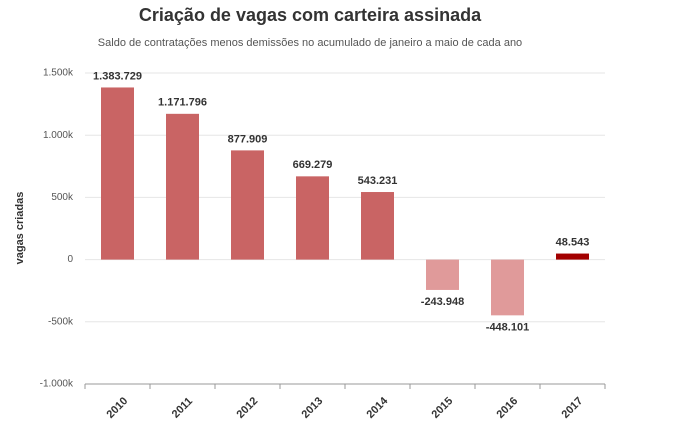 The width and height of the screenshot is (680, 437). I want to click on y-tick-label: 1.000k, so click(58, 135).